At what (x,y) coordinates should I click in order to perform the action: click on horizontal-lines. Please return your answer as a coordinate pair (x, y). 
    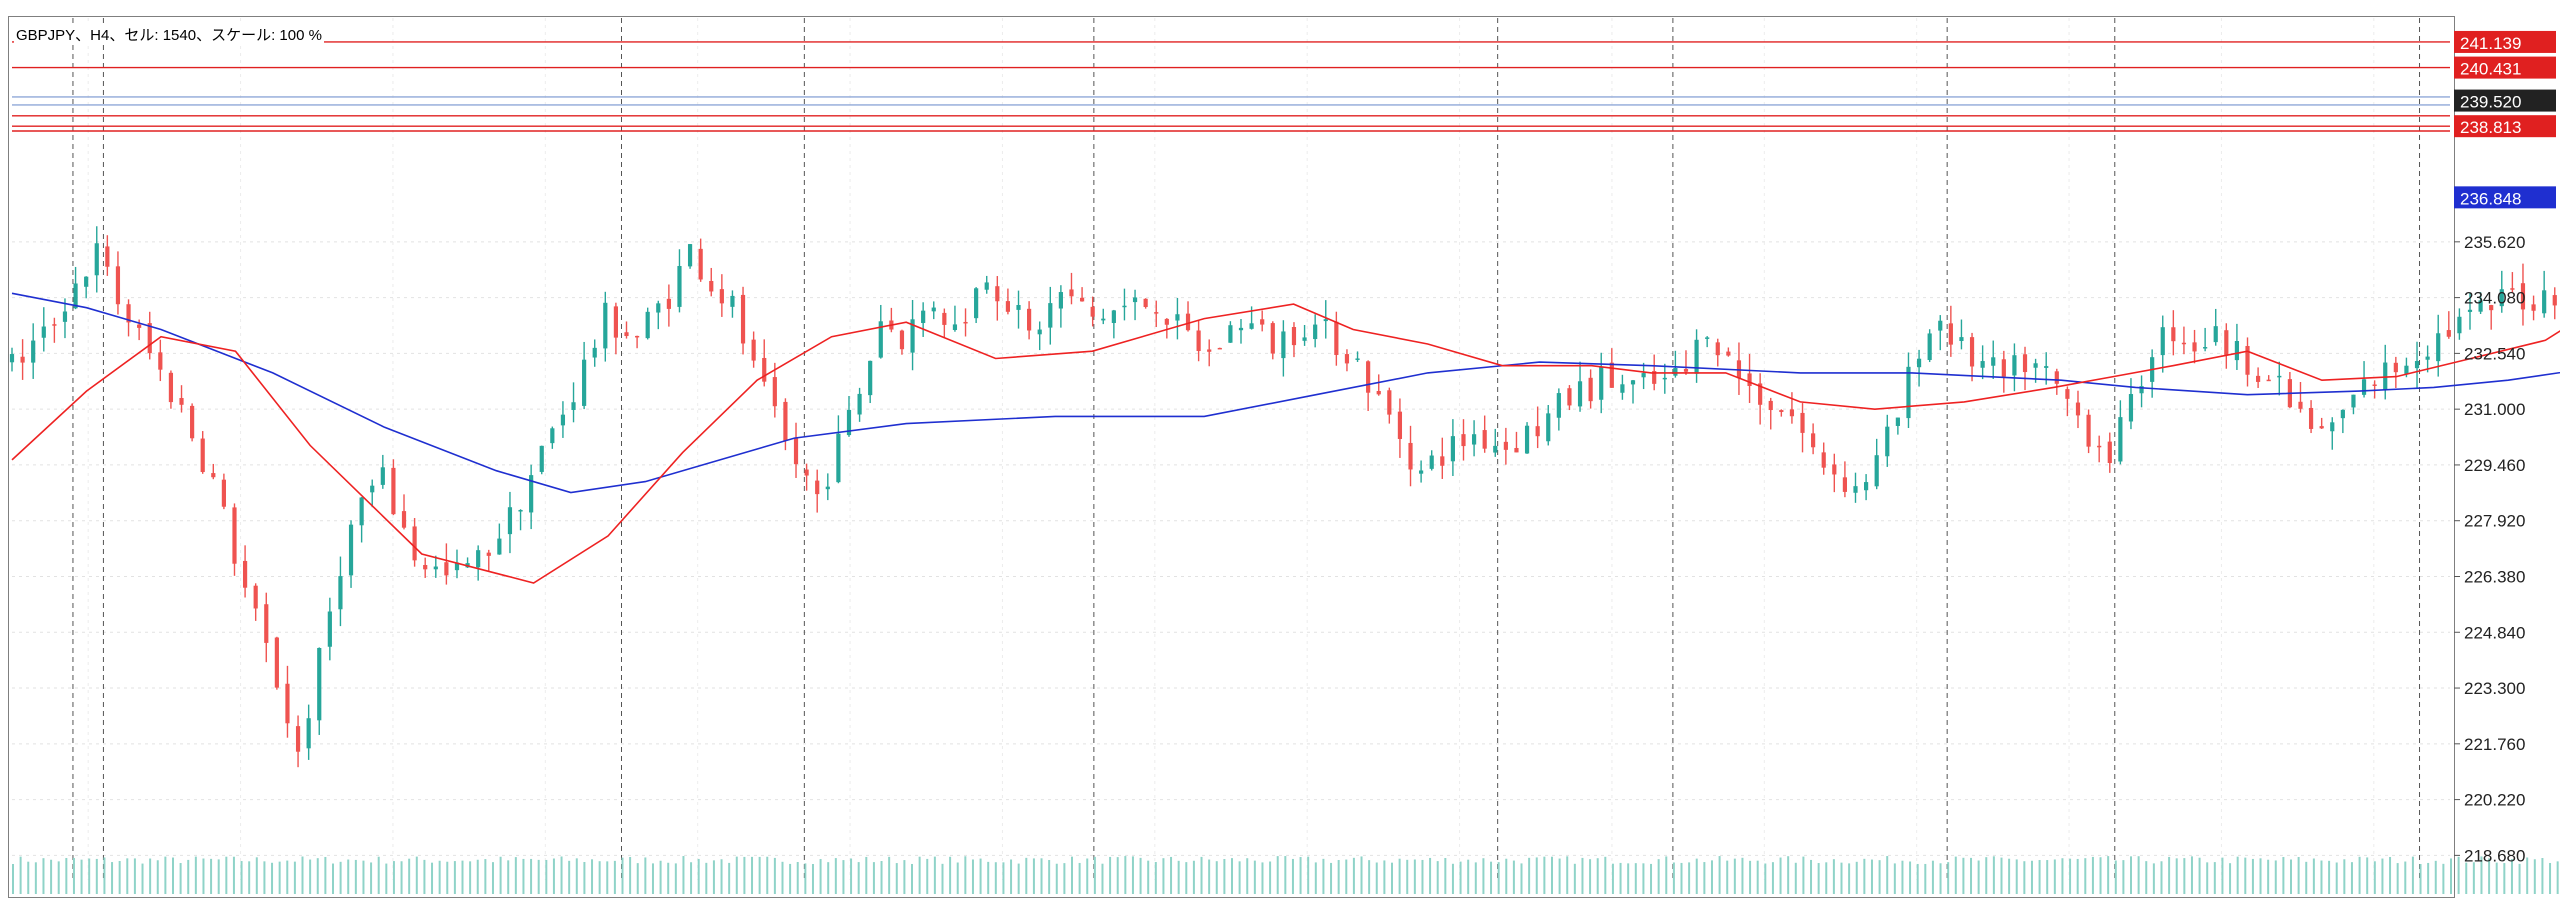
    Looking at the image, I should click on (1231, 86).